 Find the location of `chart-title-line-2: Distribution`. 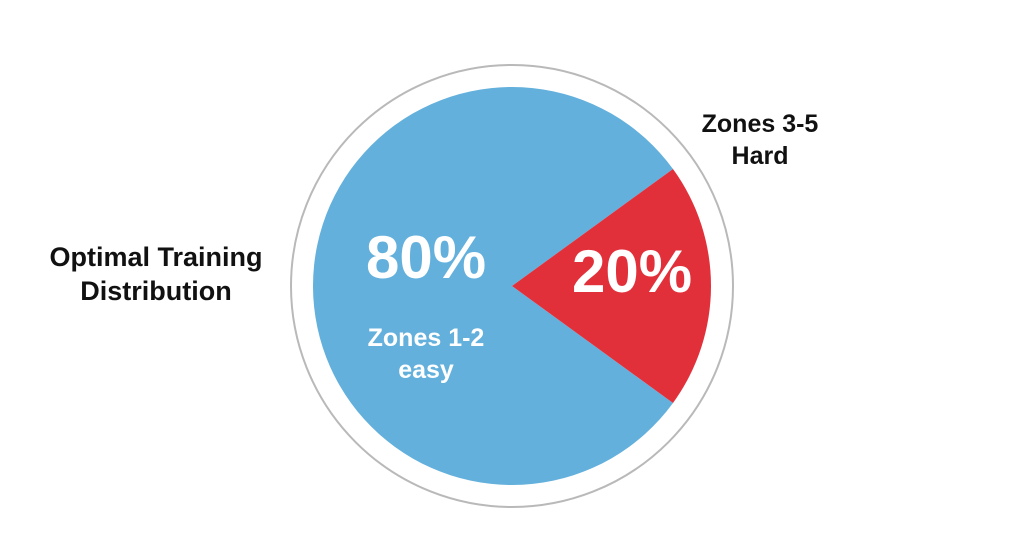

chart-title-line-2: Distribution is located at coordinates (156, 291).